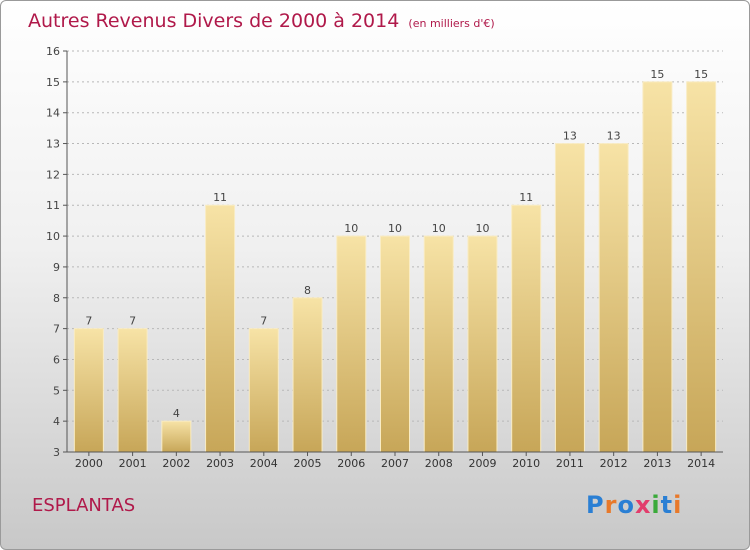 The width and height of the screenshot is (750, 550). I want to click on bar-2013, so click(657, 267).